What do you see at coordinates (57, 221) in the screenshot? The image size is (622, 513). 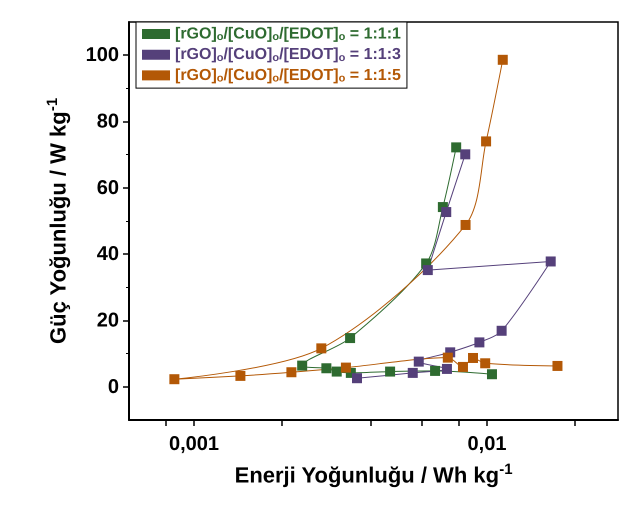 I see `y-axis-title: Güç Yoğunluğu / W kg-1` at bounding box center [57, 221].